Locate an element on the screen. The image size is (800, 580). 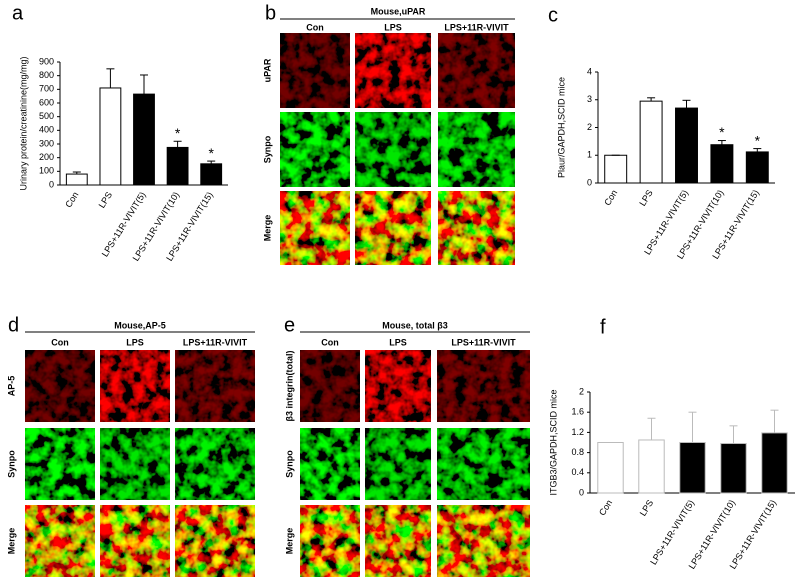
panel-letter: d is located at coordinates (13, 325).